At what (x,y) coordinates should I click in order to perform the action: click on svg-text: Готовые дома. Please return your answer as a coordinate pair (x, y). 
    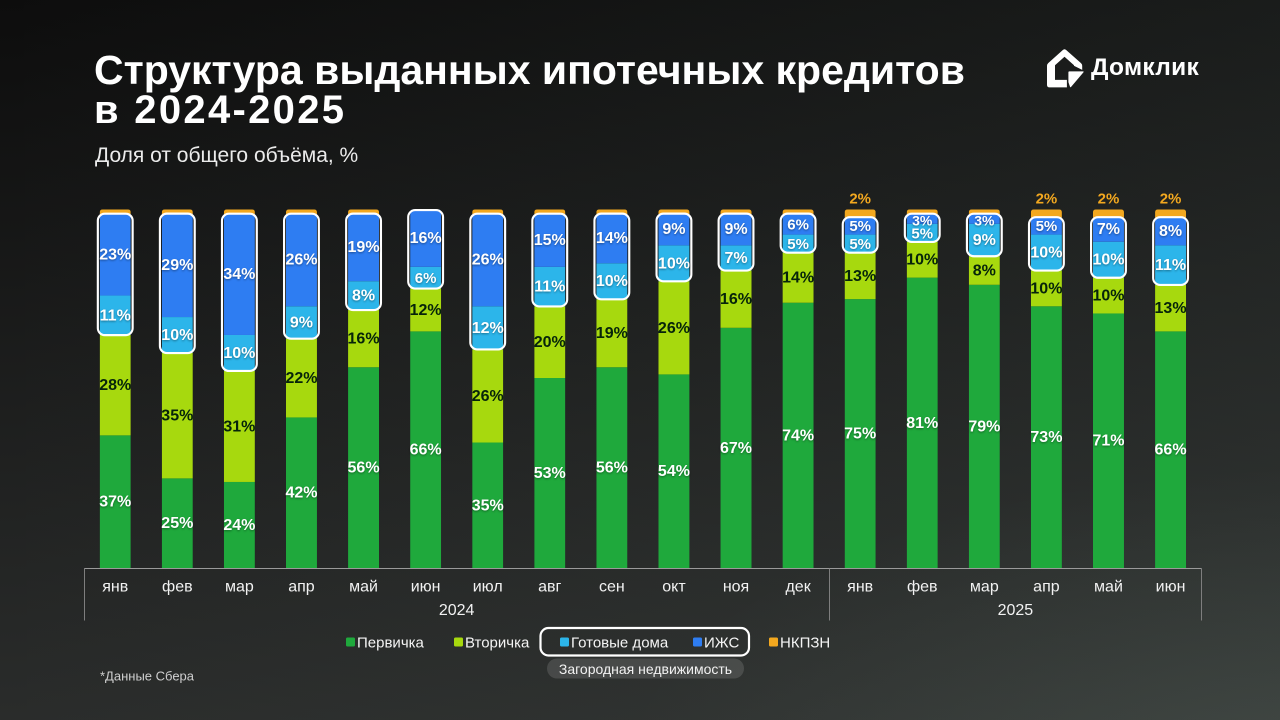
    Looking at the image, I should click on (620, 642).